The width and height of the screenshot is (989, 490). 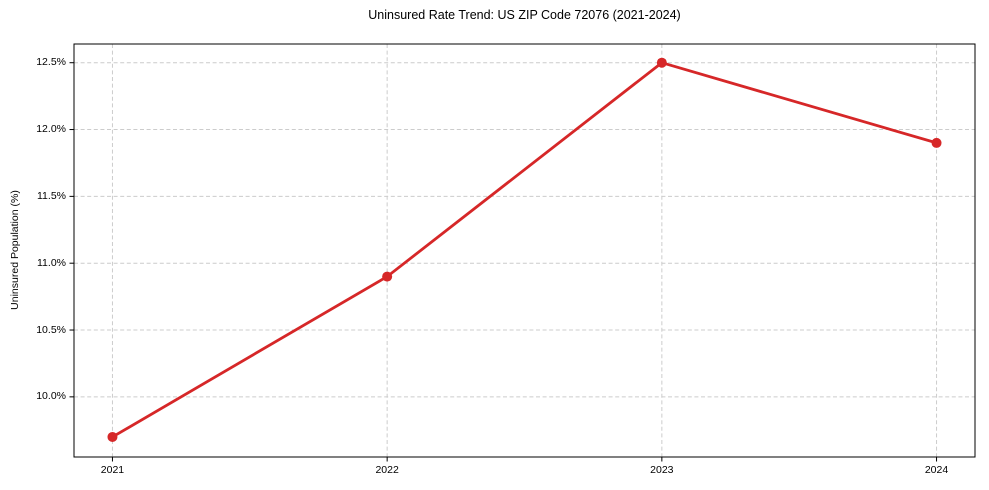 What do you see at coordinates (51, 195) in the screenshot?
I see `y-tick-label: 11.5%` at bounding box center [51, 195].